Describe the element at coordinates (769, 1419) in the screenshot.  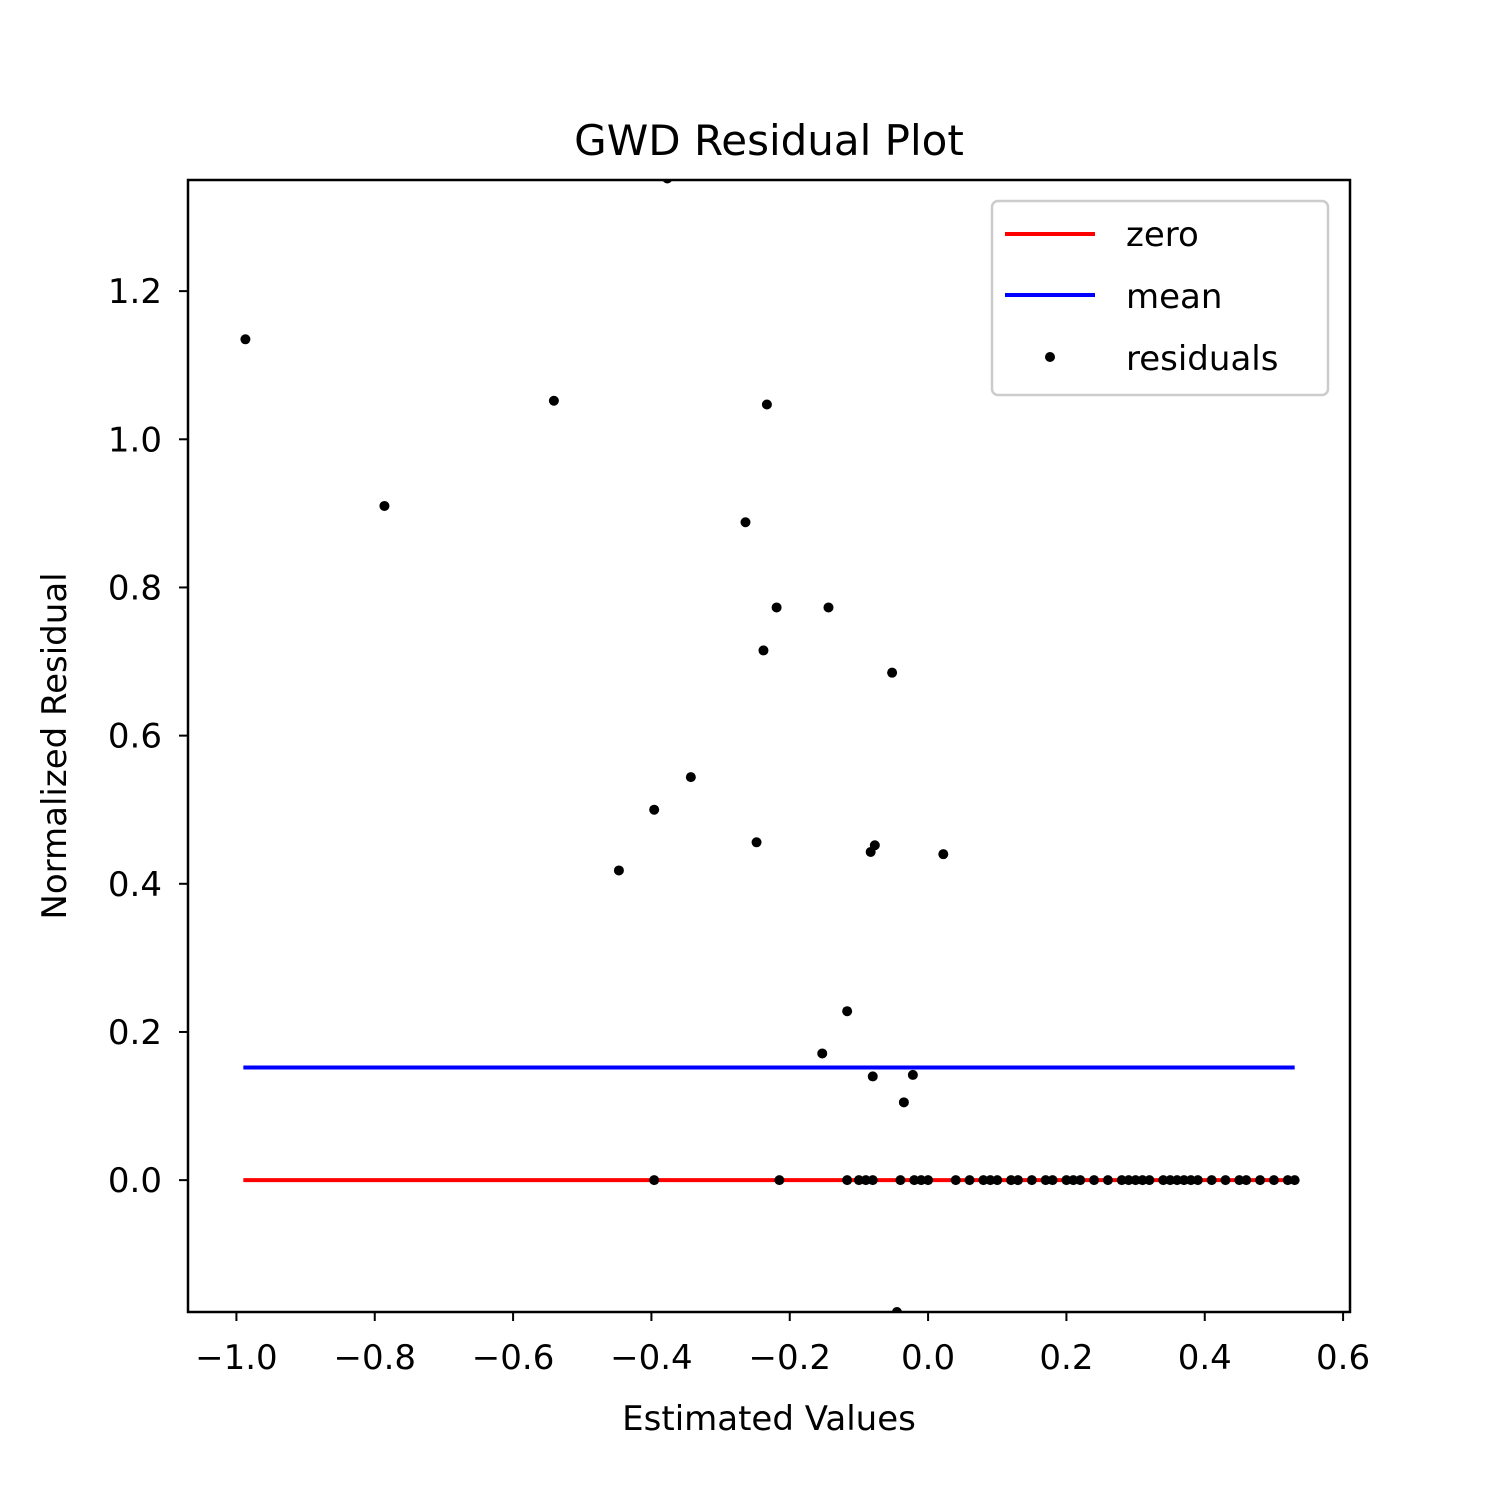
I see `x-axis-label: Estimated Values` at that location.